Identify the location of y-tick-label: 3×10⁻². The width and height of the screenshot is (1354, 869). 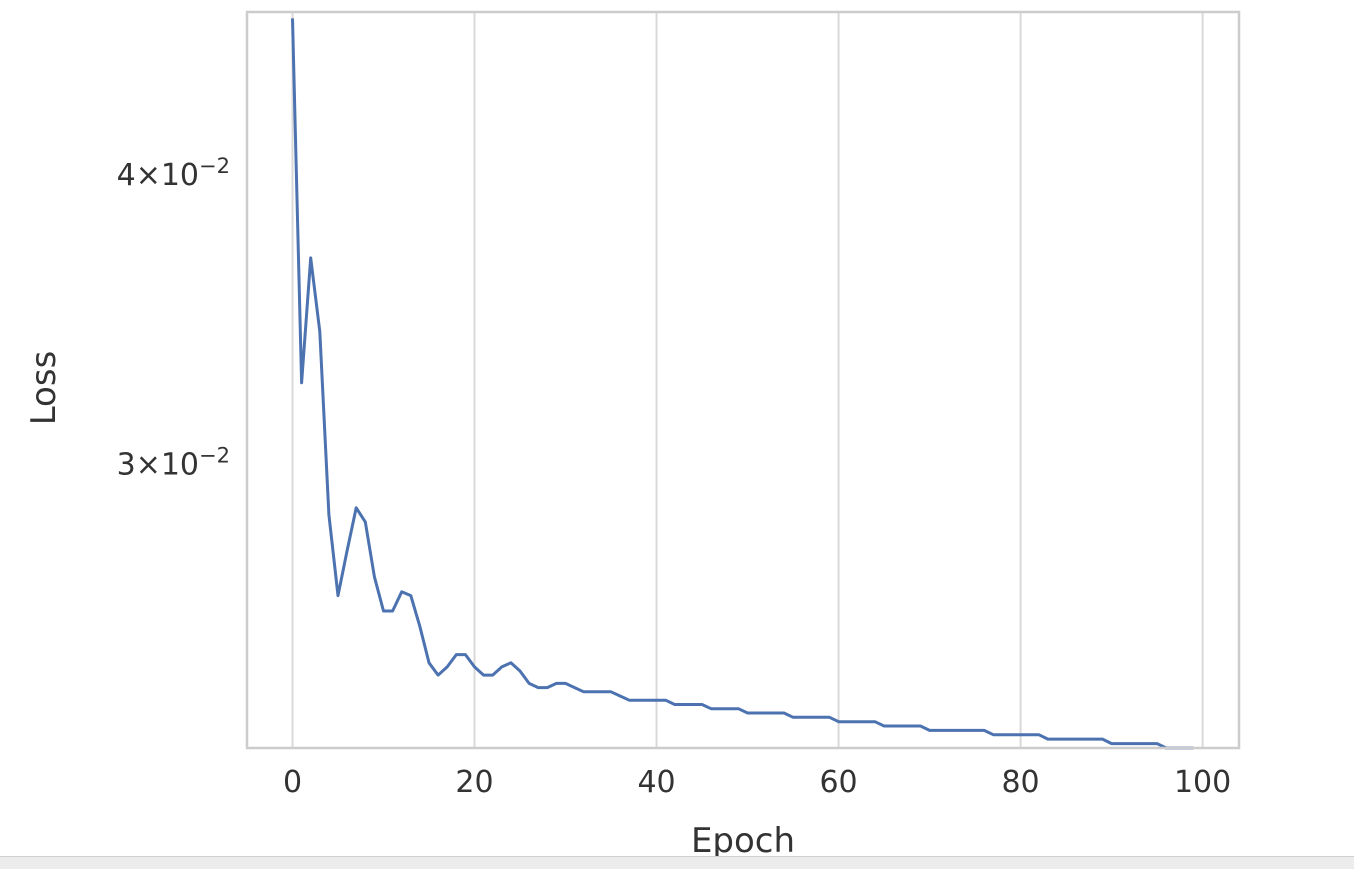
(173, 462).